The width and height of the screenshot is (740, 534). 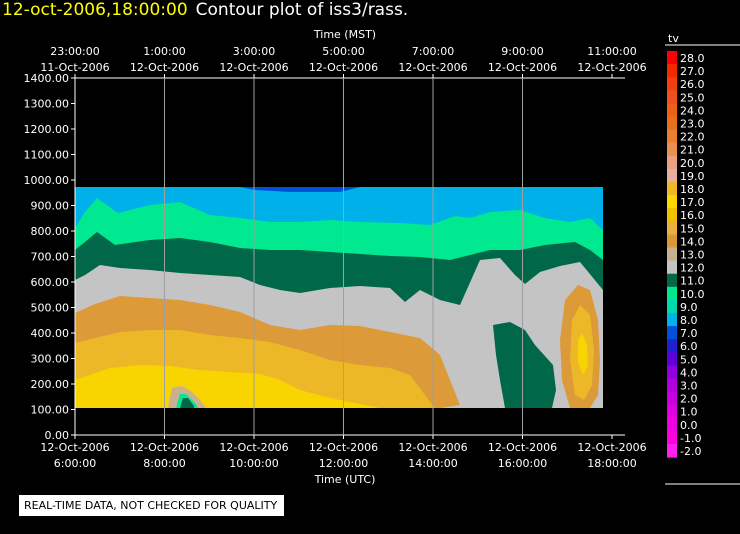 I want to click on colorbar-level-label: 7.0, so click(x=689, y=333).